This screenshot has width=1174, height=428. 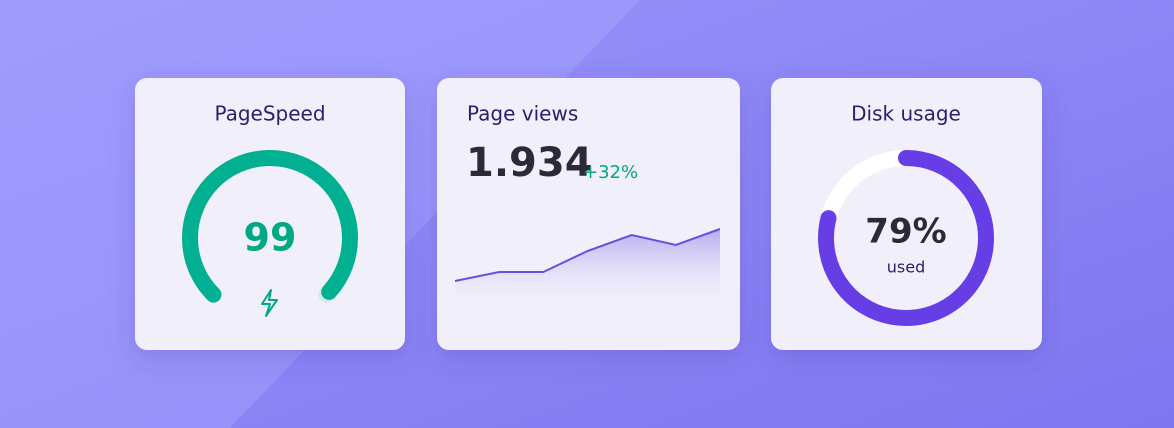 I want to click on gauge-fill, so click(x=270, y=226).